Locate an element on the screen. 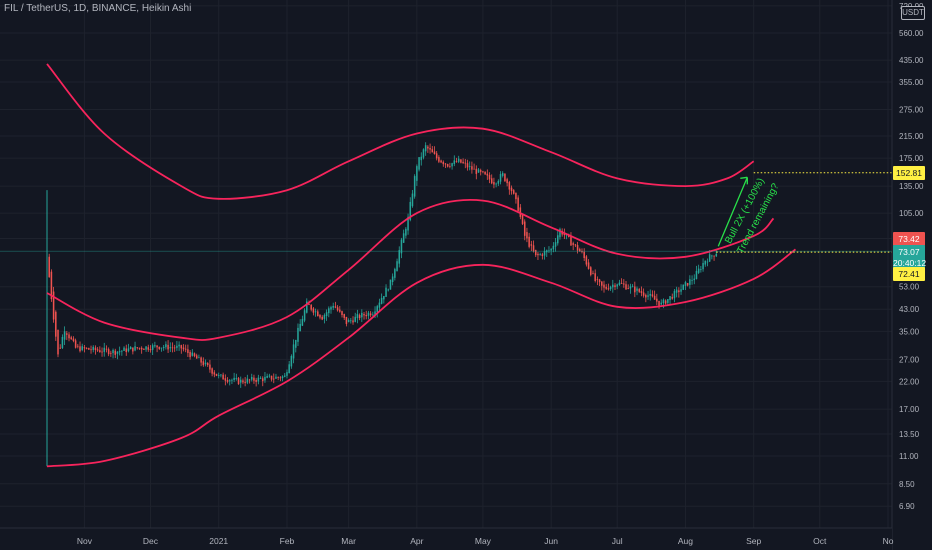 Image resolution: width=932 pixels, height=550 pixels. price-tick-label: 22.00 is located at coordinates (909, 381).